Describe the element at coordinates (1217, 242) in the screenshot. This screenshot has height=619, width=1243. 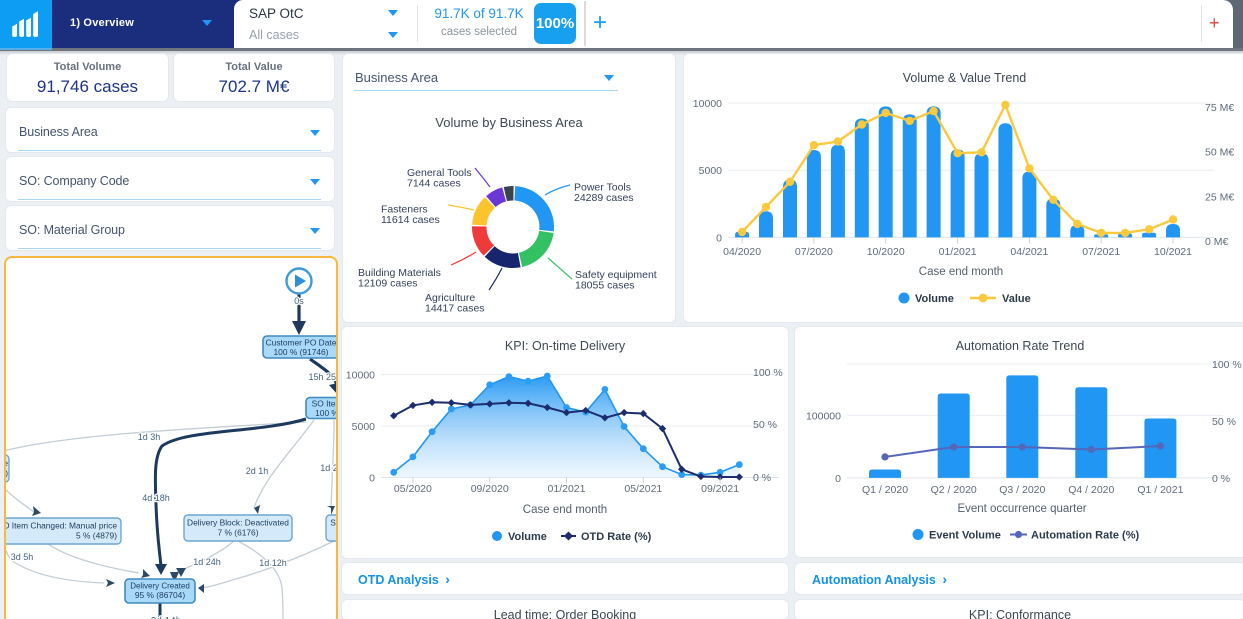
I see `svg-text: 0 M€` at that location.